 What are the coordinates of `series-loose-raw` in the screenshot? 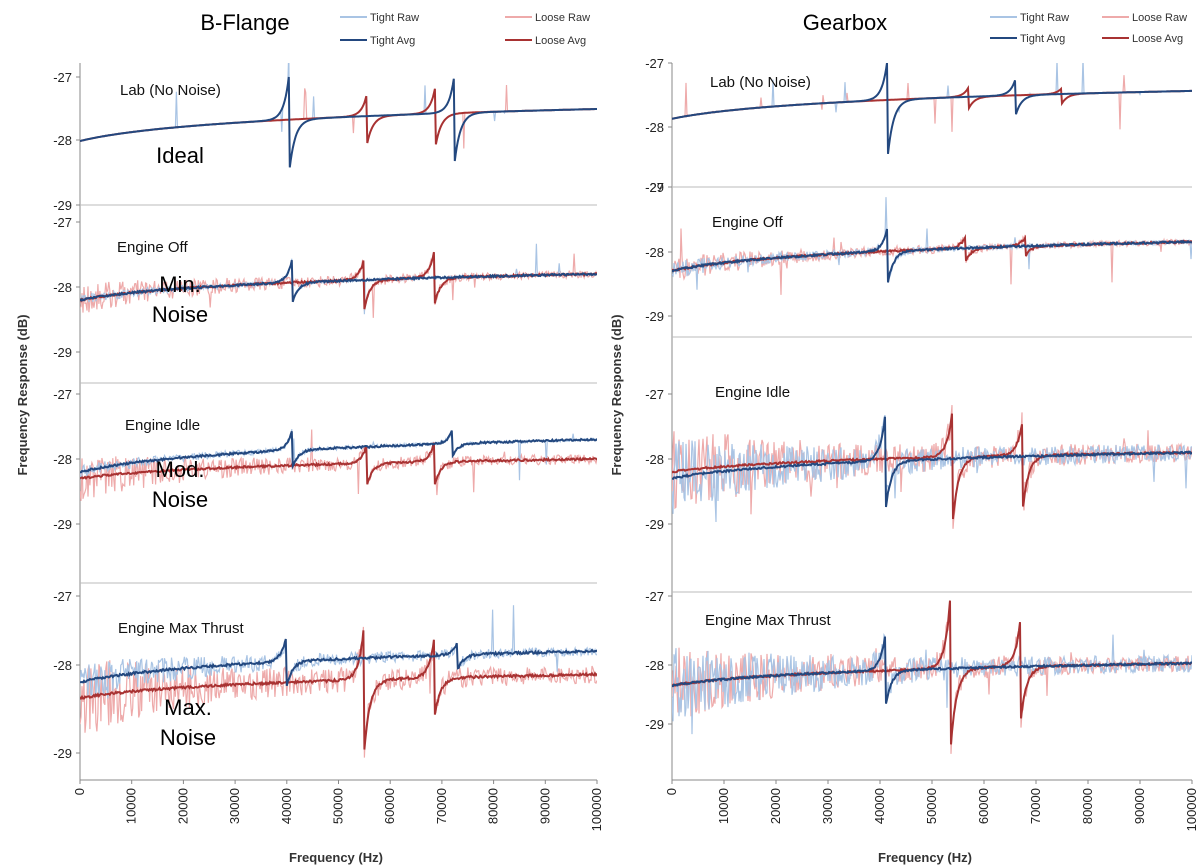 It's located at (338, 692).